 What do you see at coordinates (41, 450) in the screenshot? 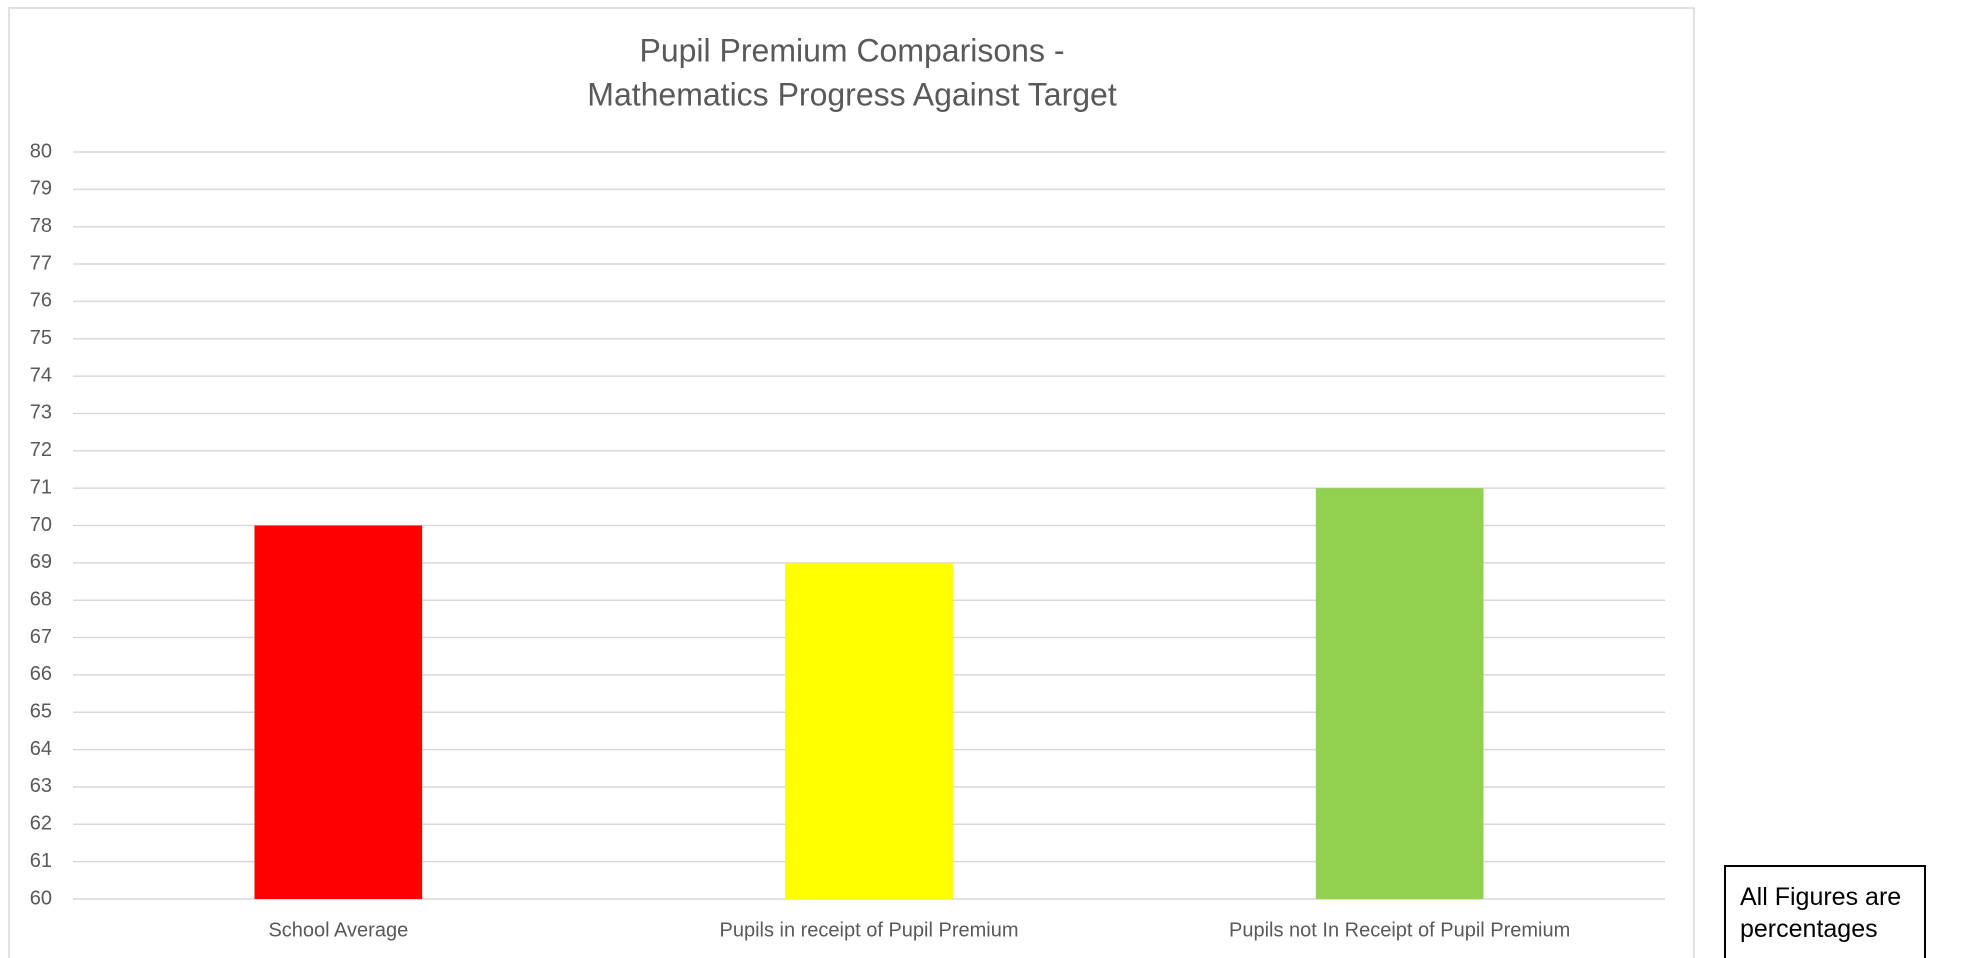
I see `y-tick-label: 72` at bounding box center [41, 450].